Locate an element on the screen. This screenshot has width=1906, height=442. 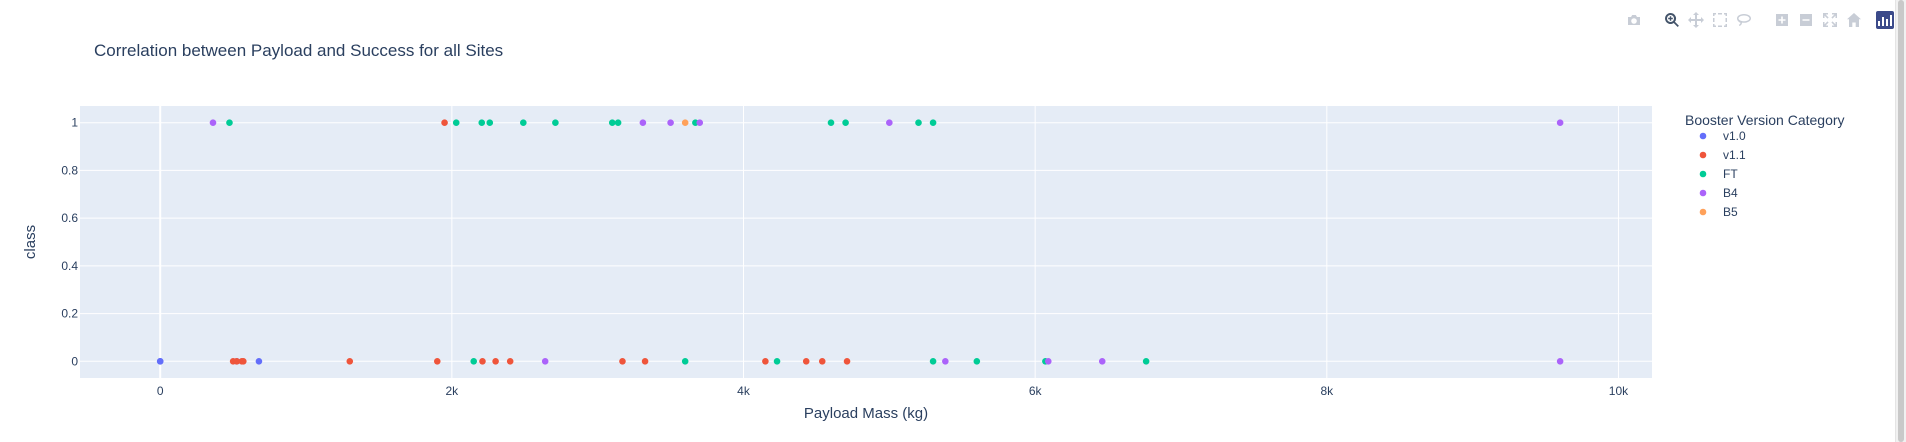
legend-items: v1.0 v1.1 FT B4 B5 is located at coordinates (1722, 174).